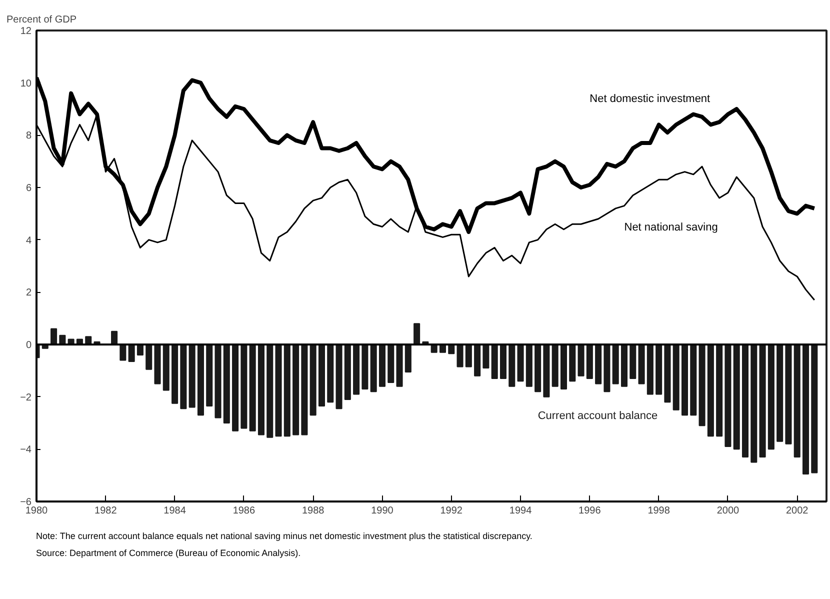 Image resolution: width=830 pixels, height=599 pixels. Describe the element at coordinates (659, 511) in the screenshot. I see `x-tick-label: 1998` at that location.